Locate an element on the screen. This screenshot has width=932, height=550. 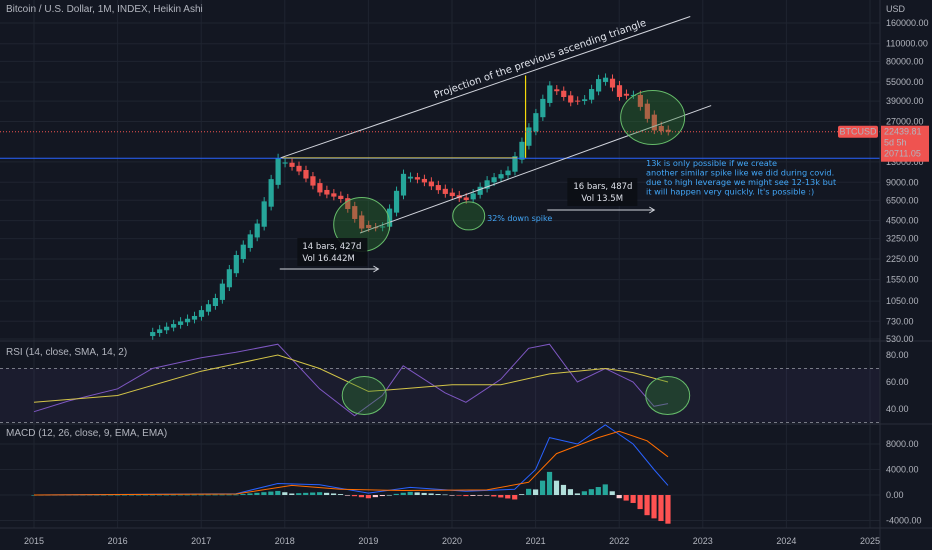
macd-pane is located at coordinates (351, 474).